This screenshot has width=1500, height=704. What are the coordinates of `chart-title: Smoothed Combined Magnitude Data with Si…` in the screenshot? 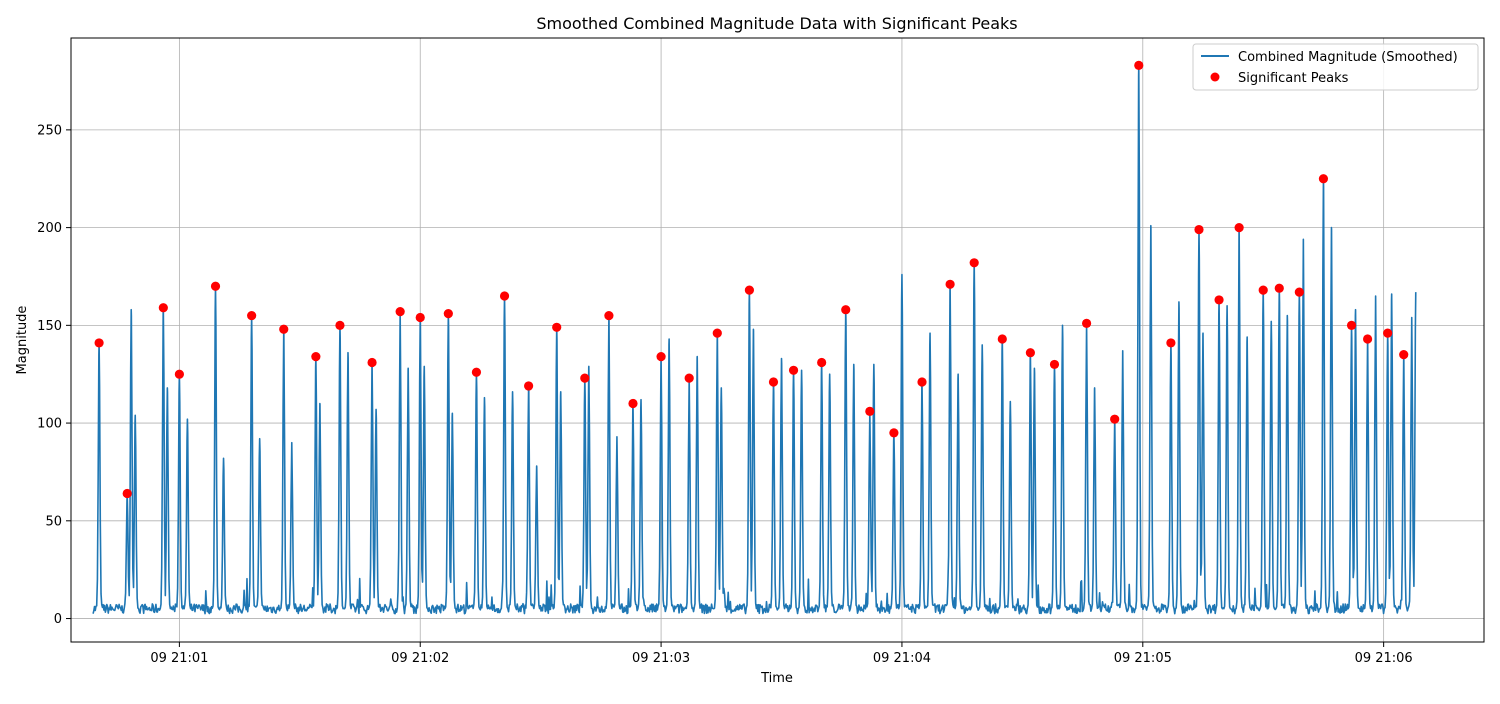 It's located at (776, 23).